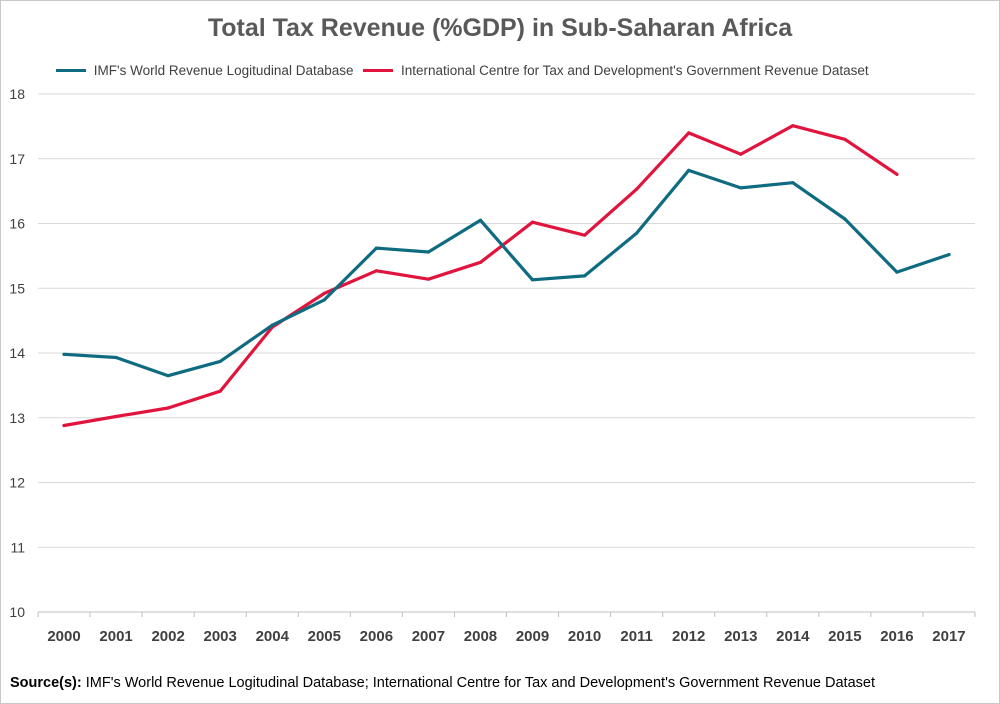  I want to click on y-tick-label-14: 14, so click(17, 353).